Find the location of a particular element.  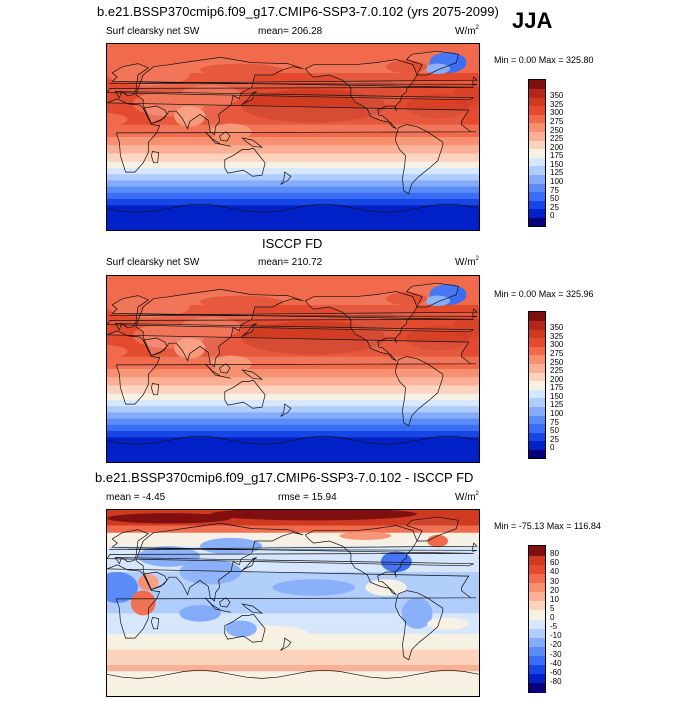

panel1-colorbar is located at coordinates (537, 153).